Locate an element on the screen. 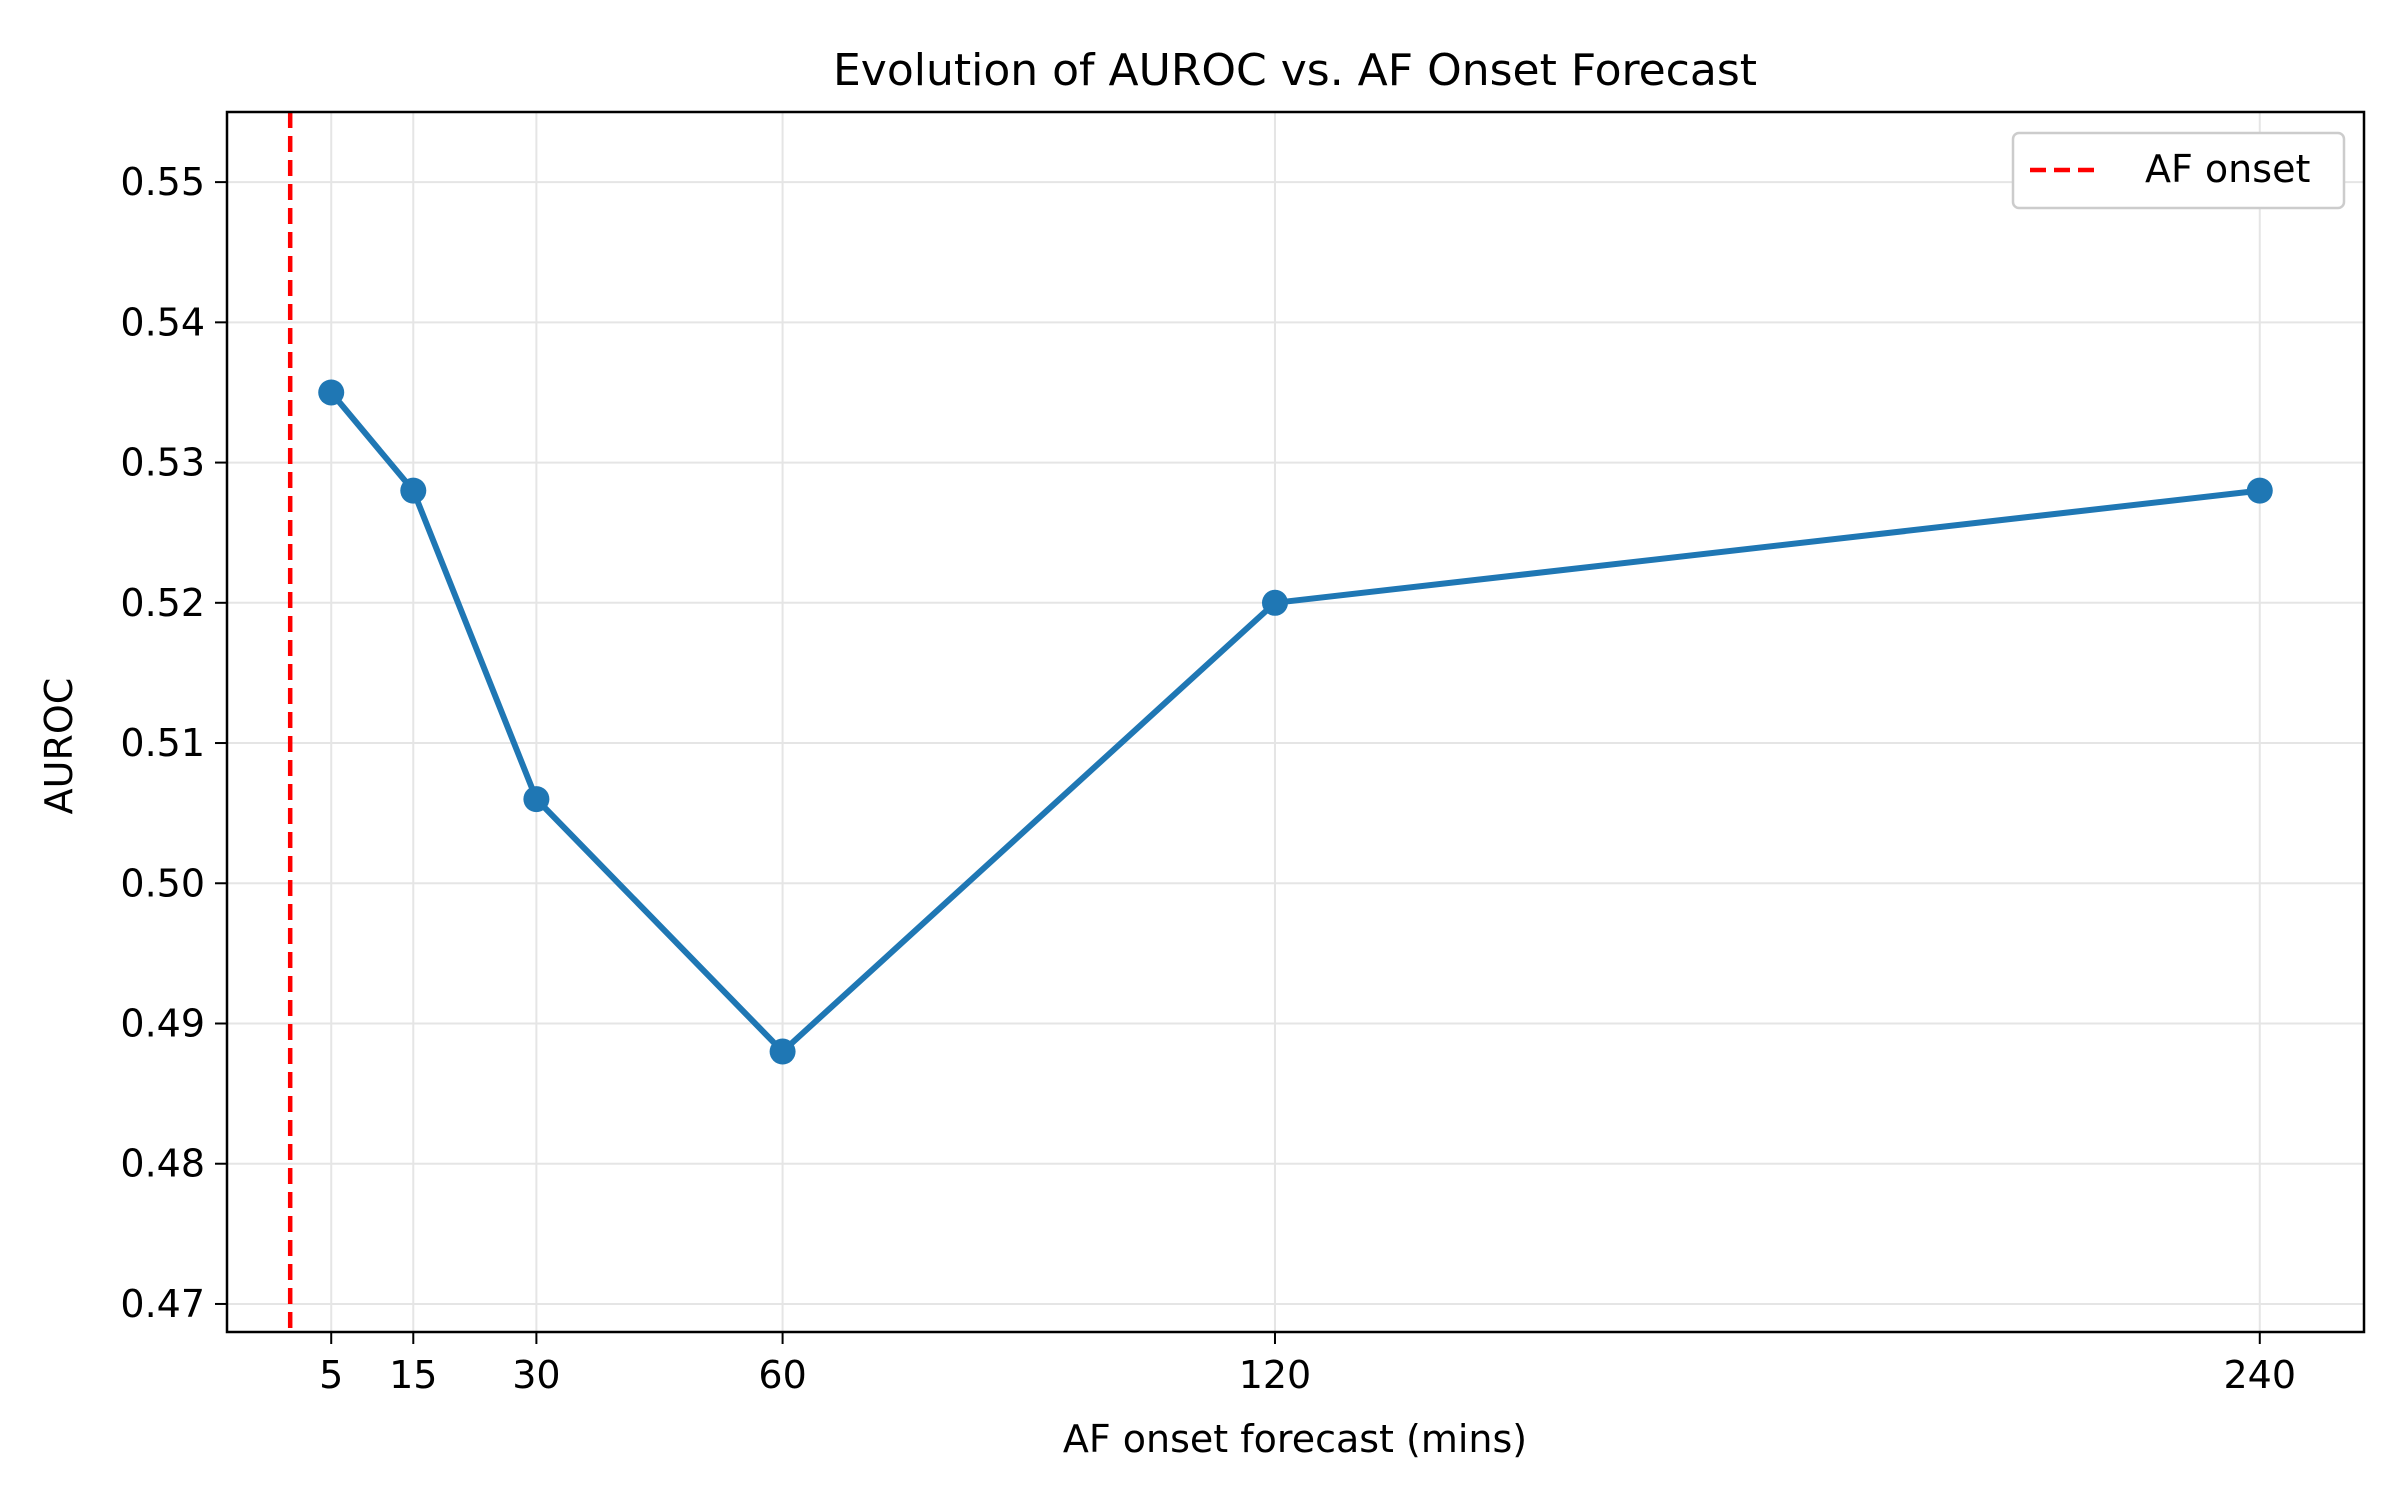  y-axis-label: AUROC is located at coordinates (59, 746).